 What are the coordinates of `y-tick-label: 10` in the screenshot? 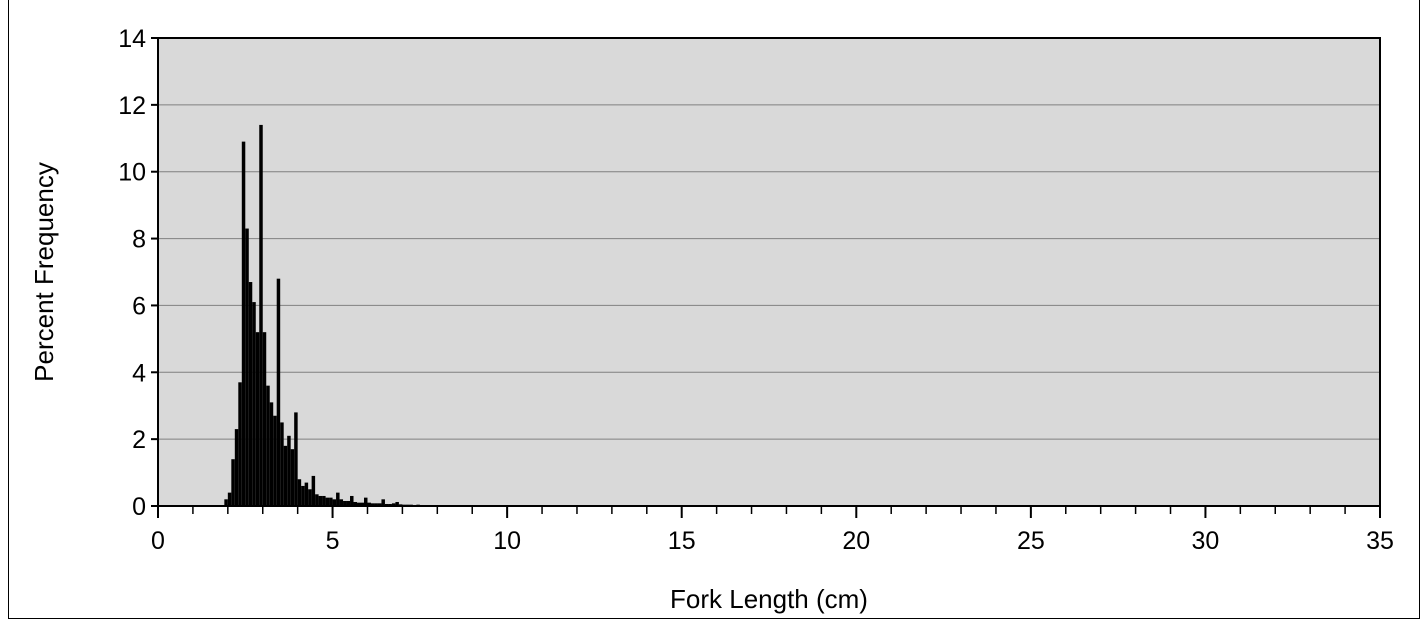 It's located at (132, 173).